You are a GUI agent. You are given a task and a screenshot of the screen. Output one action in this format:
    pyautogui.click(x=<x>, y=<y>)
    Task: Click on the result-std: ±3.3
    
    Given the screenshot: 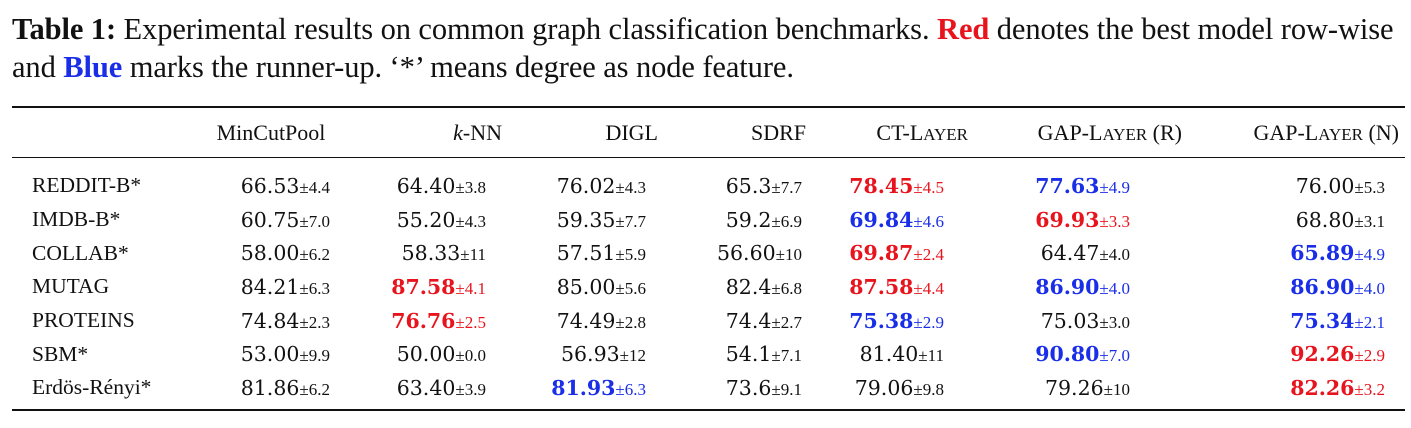 What is the action you would take?
    pyautogui.click(x=1114, y=221)
    